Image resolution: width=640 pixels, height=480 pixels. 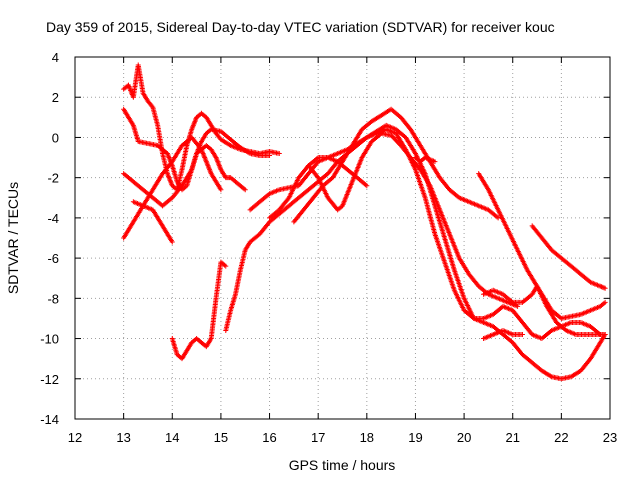 What do you see at coordinates (367, 437) in the screenshot?
I see `x-tick-label: 18` at bounding box center [367, 437].